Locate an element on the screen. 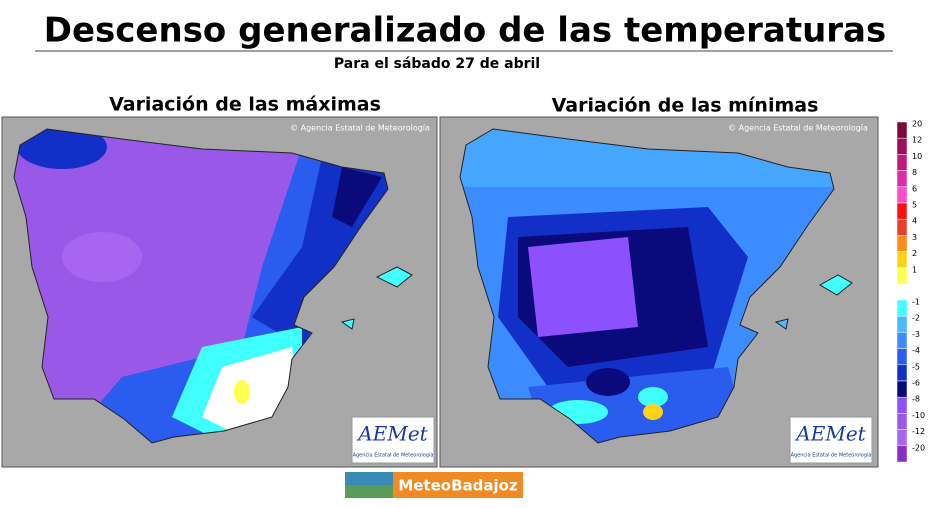 The width and height of the screenshot is (930, 508). badge-image-ground is located at coordinates (369, 491).